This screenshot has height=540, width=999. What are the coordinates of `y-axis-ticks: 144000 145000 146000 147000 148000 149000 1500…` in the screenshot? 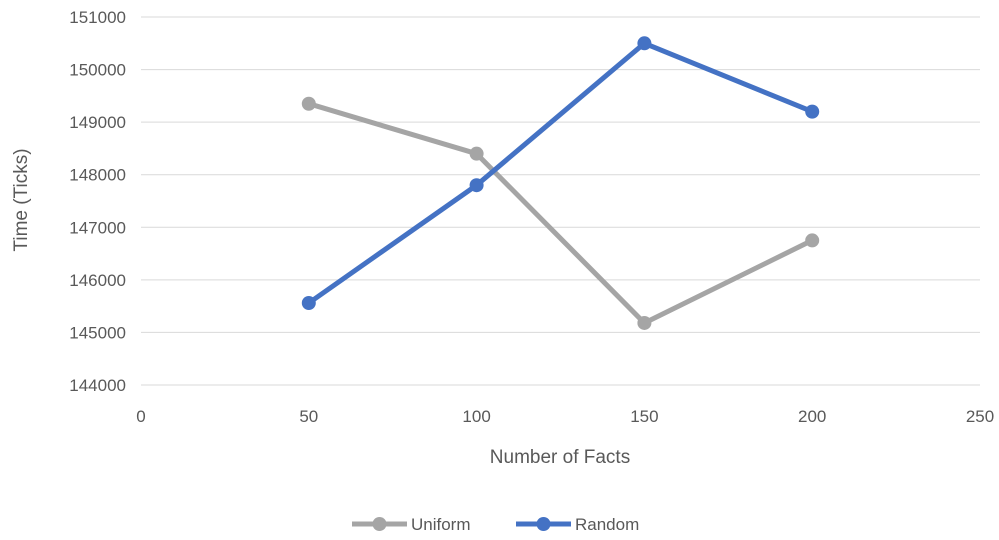 It's located at (97, 201).